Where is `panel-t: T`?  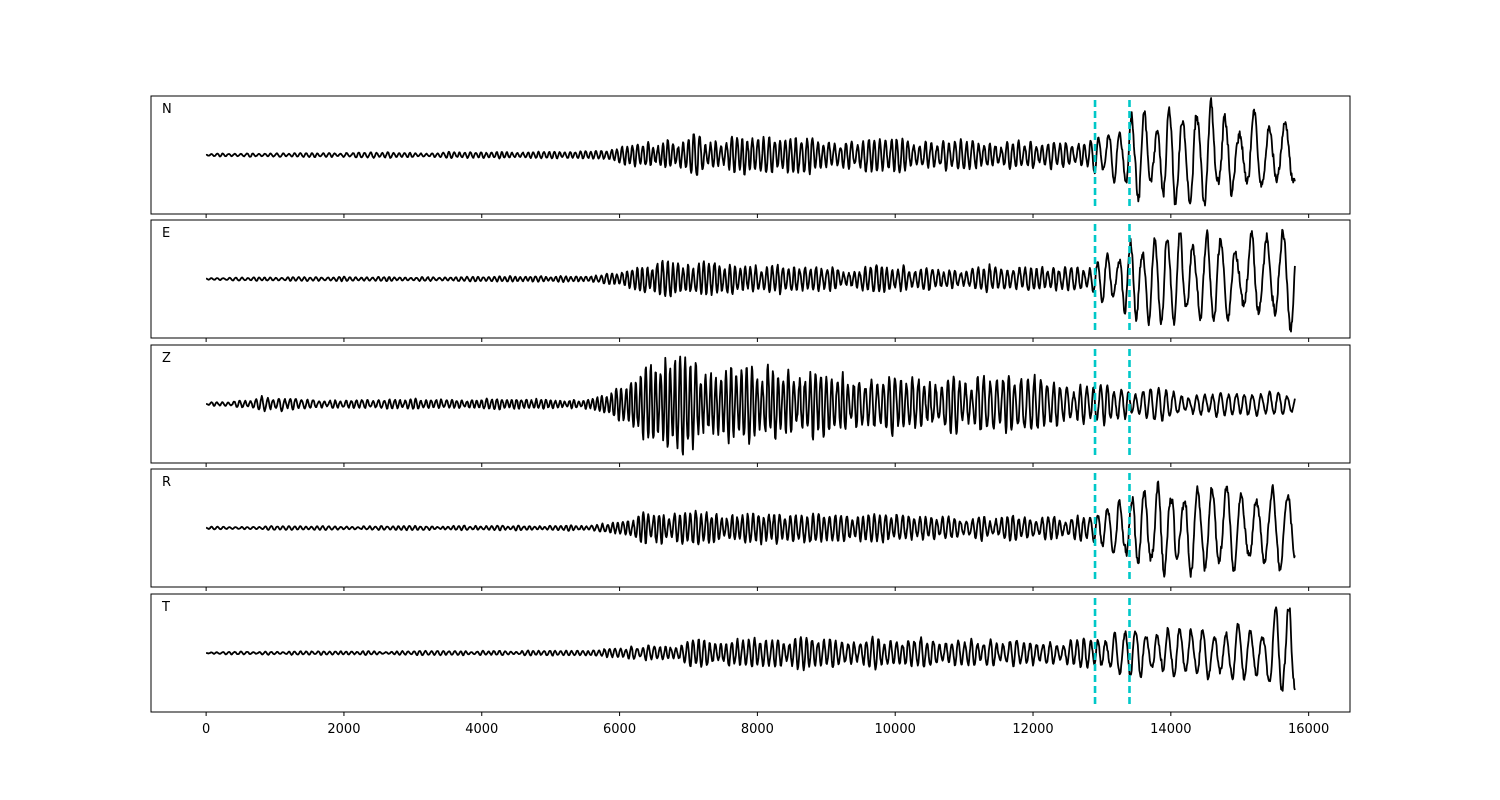
panel-t: T is located at coordinates (750, 654).